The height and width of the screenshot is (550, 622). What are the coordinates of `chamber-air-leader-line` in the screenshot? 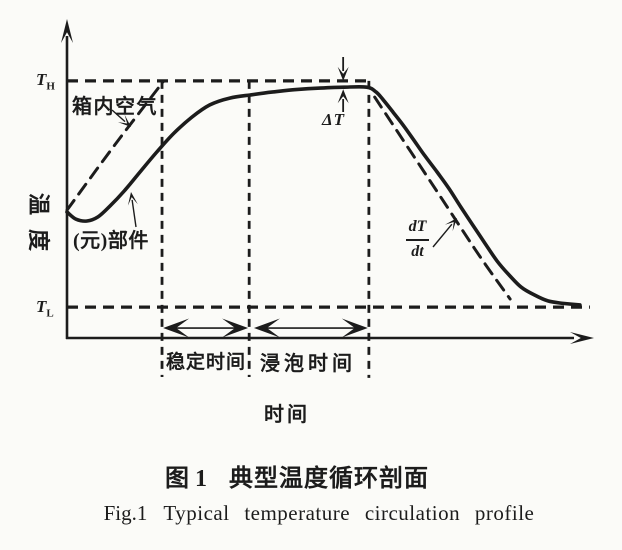 It's located at (118, 116).